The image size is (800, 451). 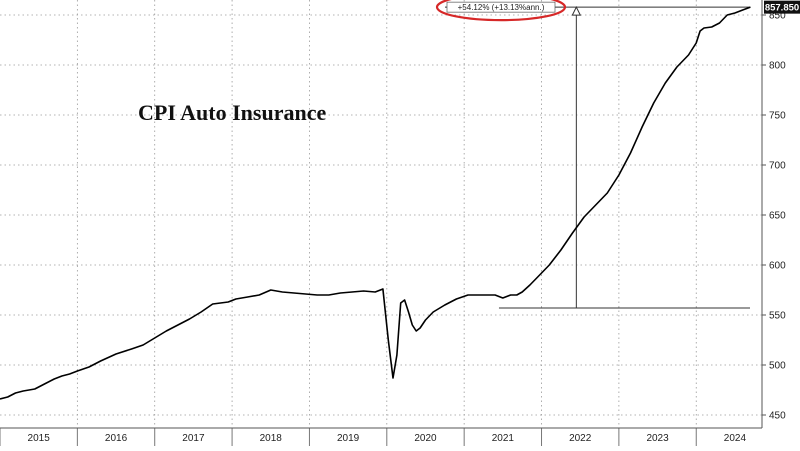 I want to click on y-tick-label: 450, so click(x=777, y=416).